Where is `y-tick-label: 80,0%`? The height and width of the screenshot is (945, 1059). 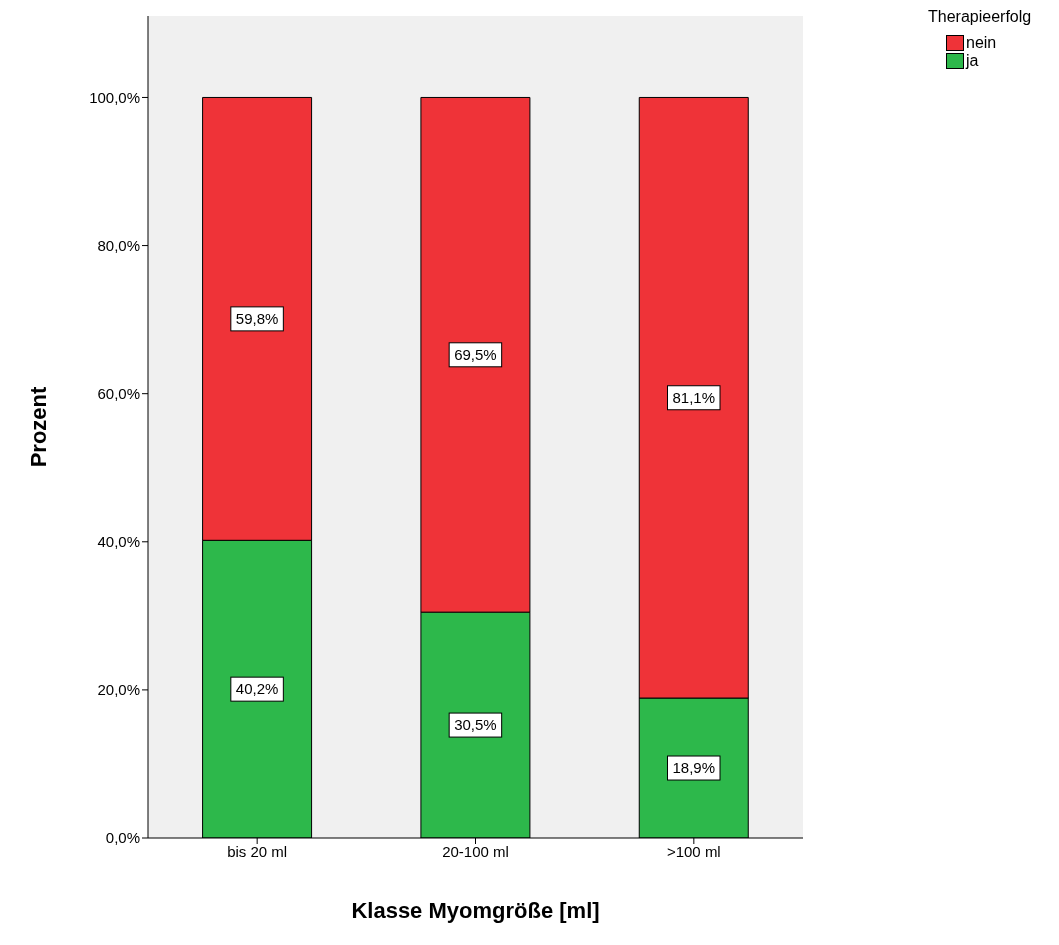
y-tick-label: 80,0% is located at coordinates (118, 245).